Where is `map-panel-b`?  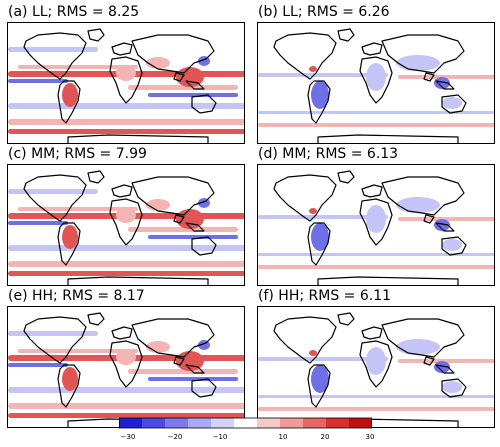 map-panel-b is located at coordinates (376, 83).